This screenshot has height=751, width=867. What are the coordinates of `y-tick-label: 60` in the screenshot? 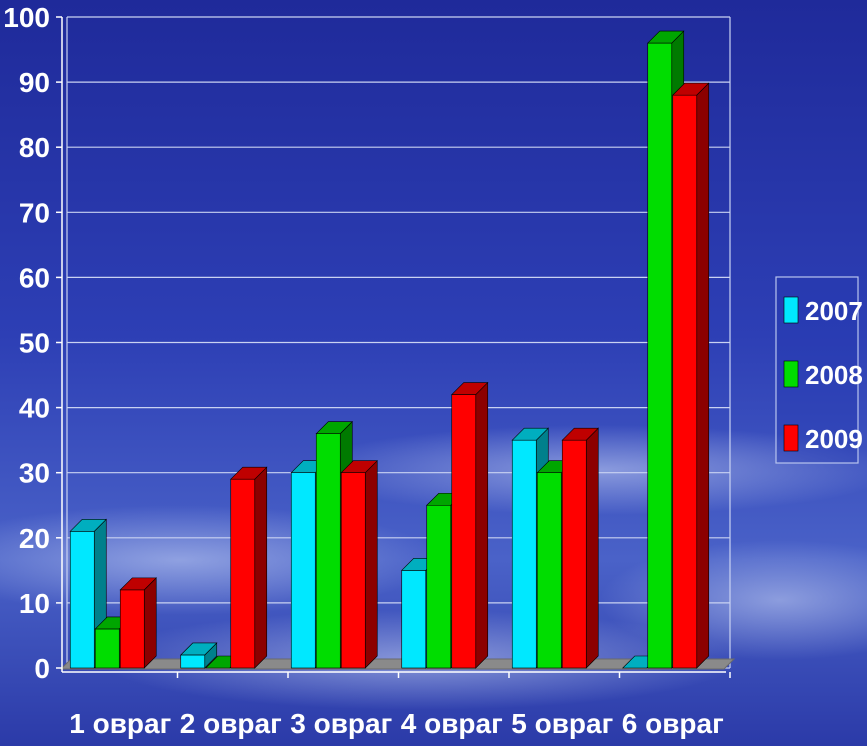 It's located at (34, 277).